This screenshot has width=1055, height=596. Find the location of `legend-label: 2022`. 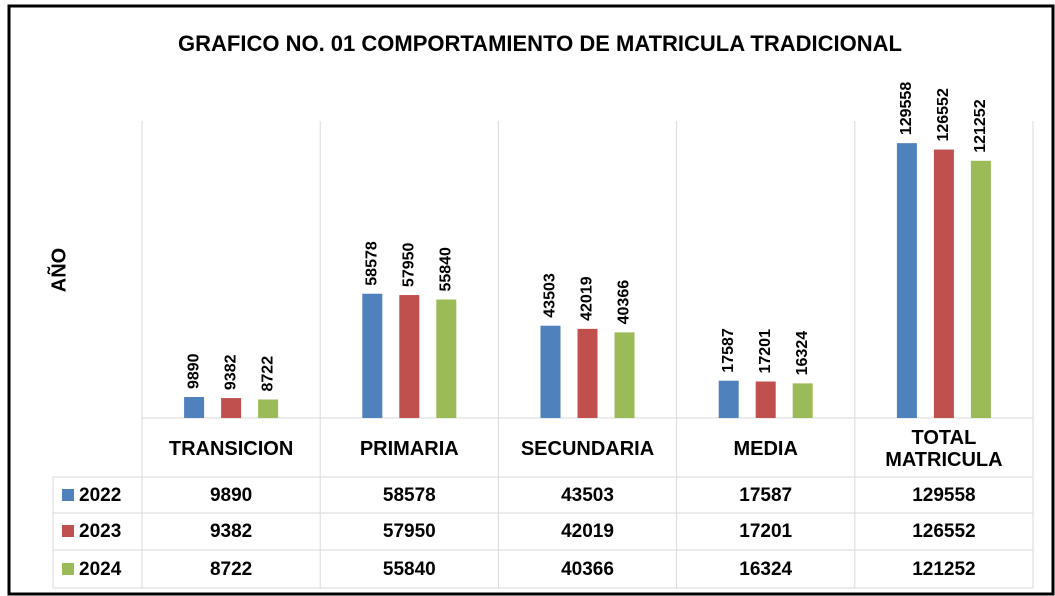

legend-label: 2022 is located at coordinates (100, 495).